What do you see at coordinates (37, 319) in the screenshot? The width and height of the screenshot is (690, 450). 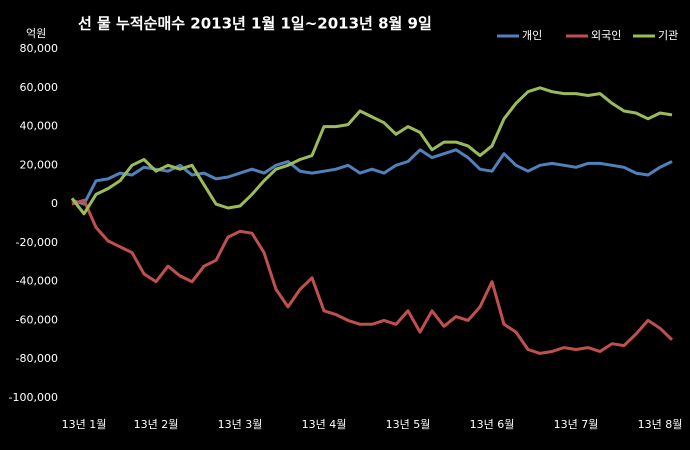 I see `y-tick-label: -60,000` at bounding box center [37, 319].